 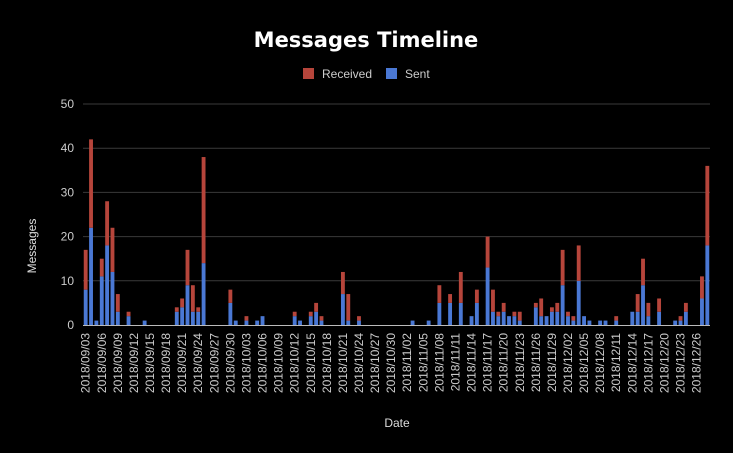 What do you see at coordinates (408, 74) in the screenshot?
I see `legend-item-sent: Sent` at bounding box center [408, 74].